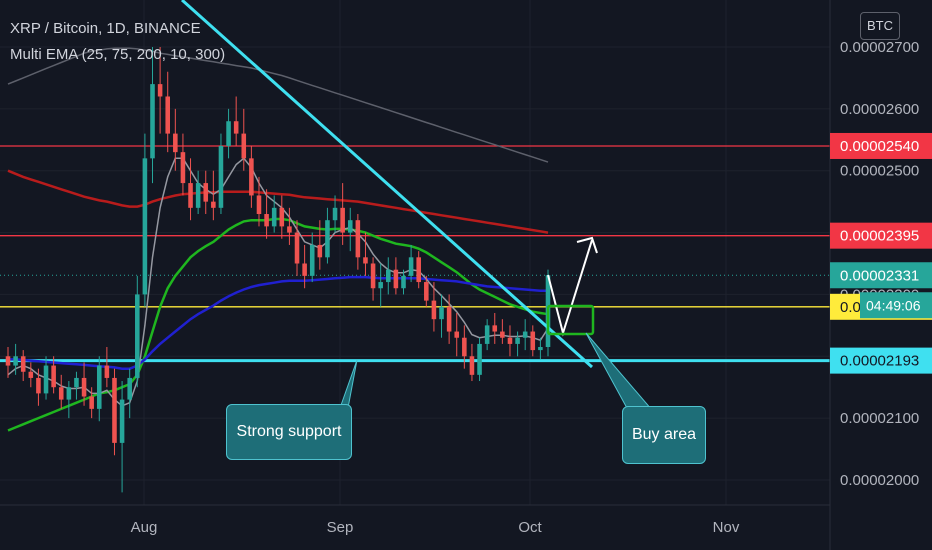 The height and width of the screenshot is (550, 932). Describe the element at coordinates (435, 527) in the screenshot. I see `time-axis-labels: Aug Sep Oct Nov` at that location.